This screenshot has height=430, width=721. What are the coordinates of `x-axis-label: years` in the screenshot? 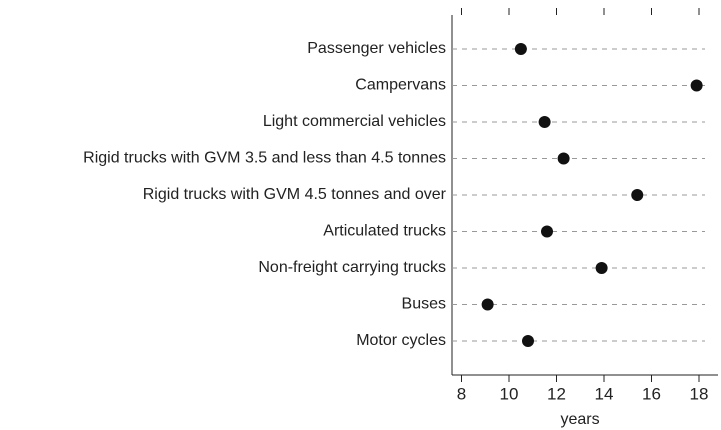 It's located at (579, 419).